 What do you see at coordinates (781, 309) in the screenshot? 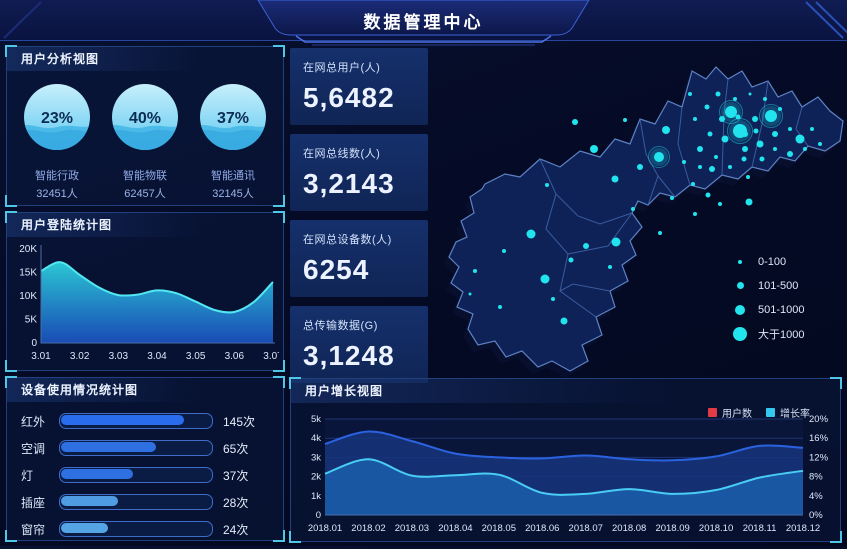
I see `map-legend-label: 501-1000` at bounding box center [781, 309].